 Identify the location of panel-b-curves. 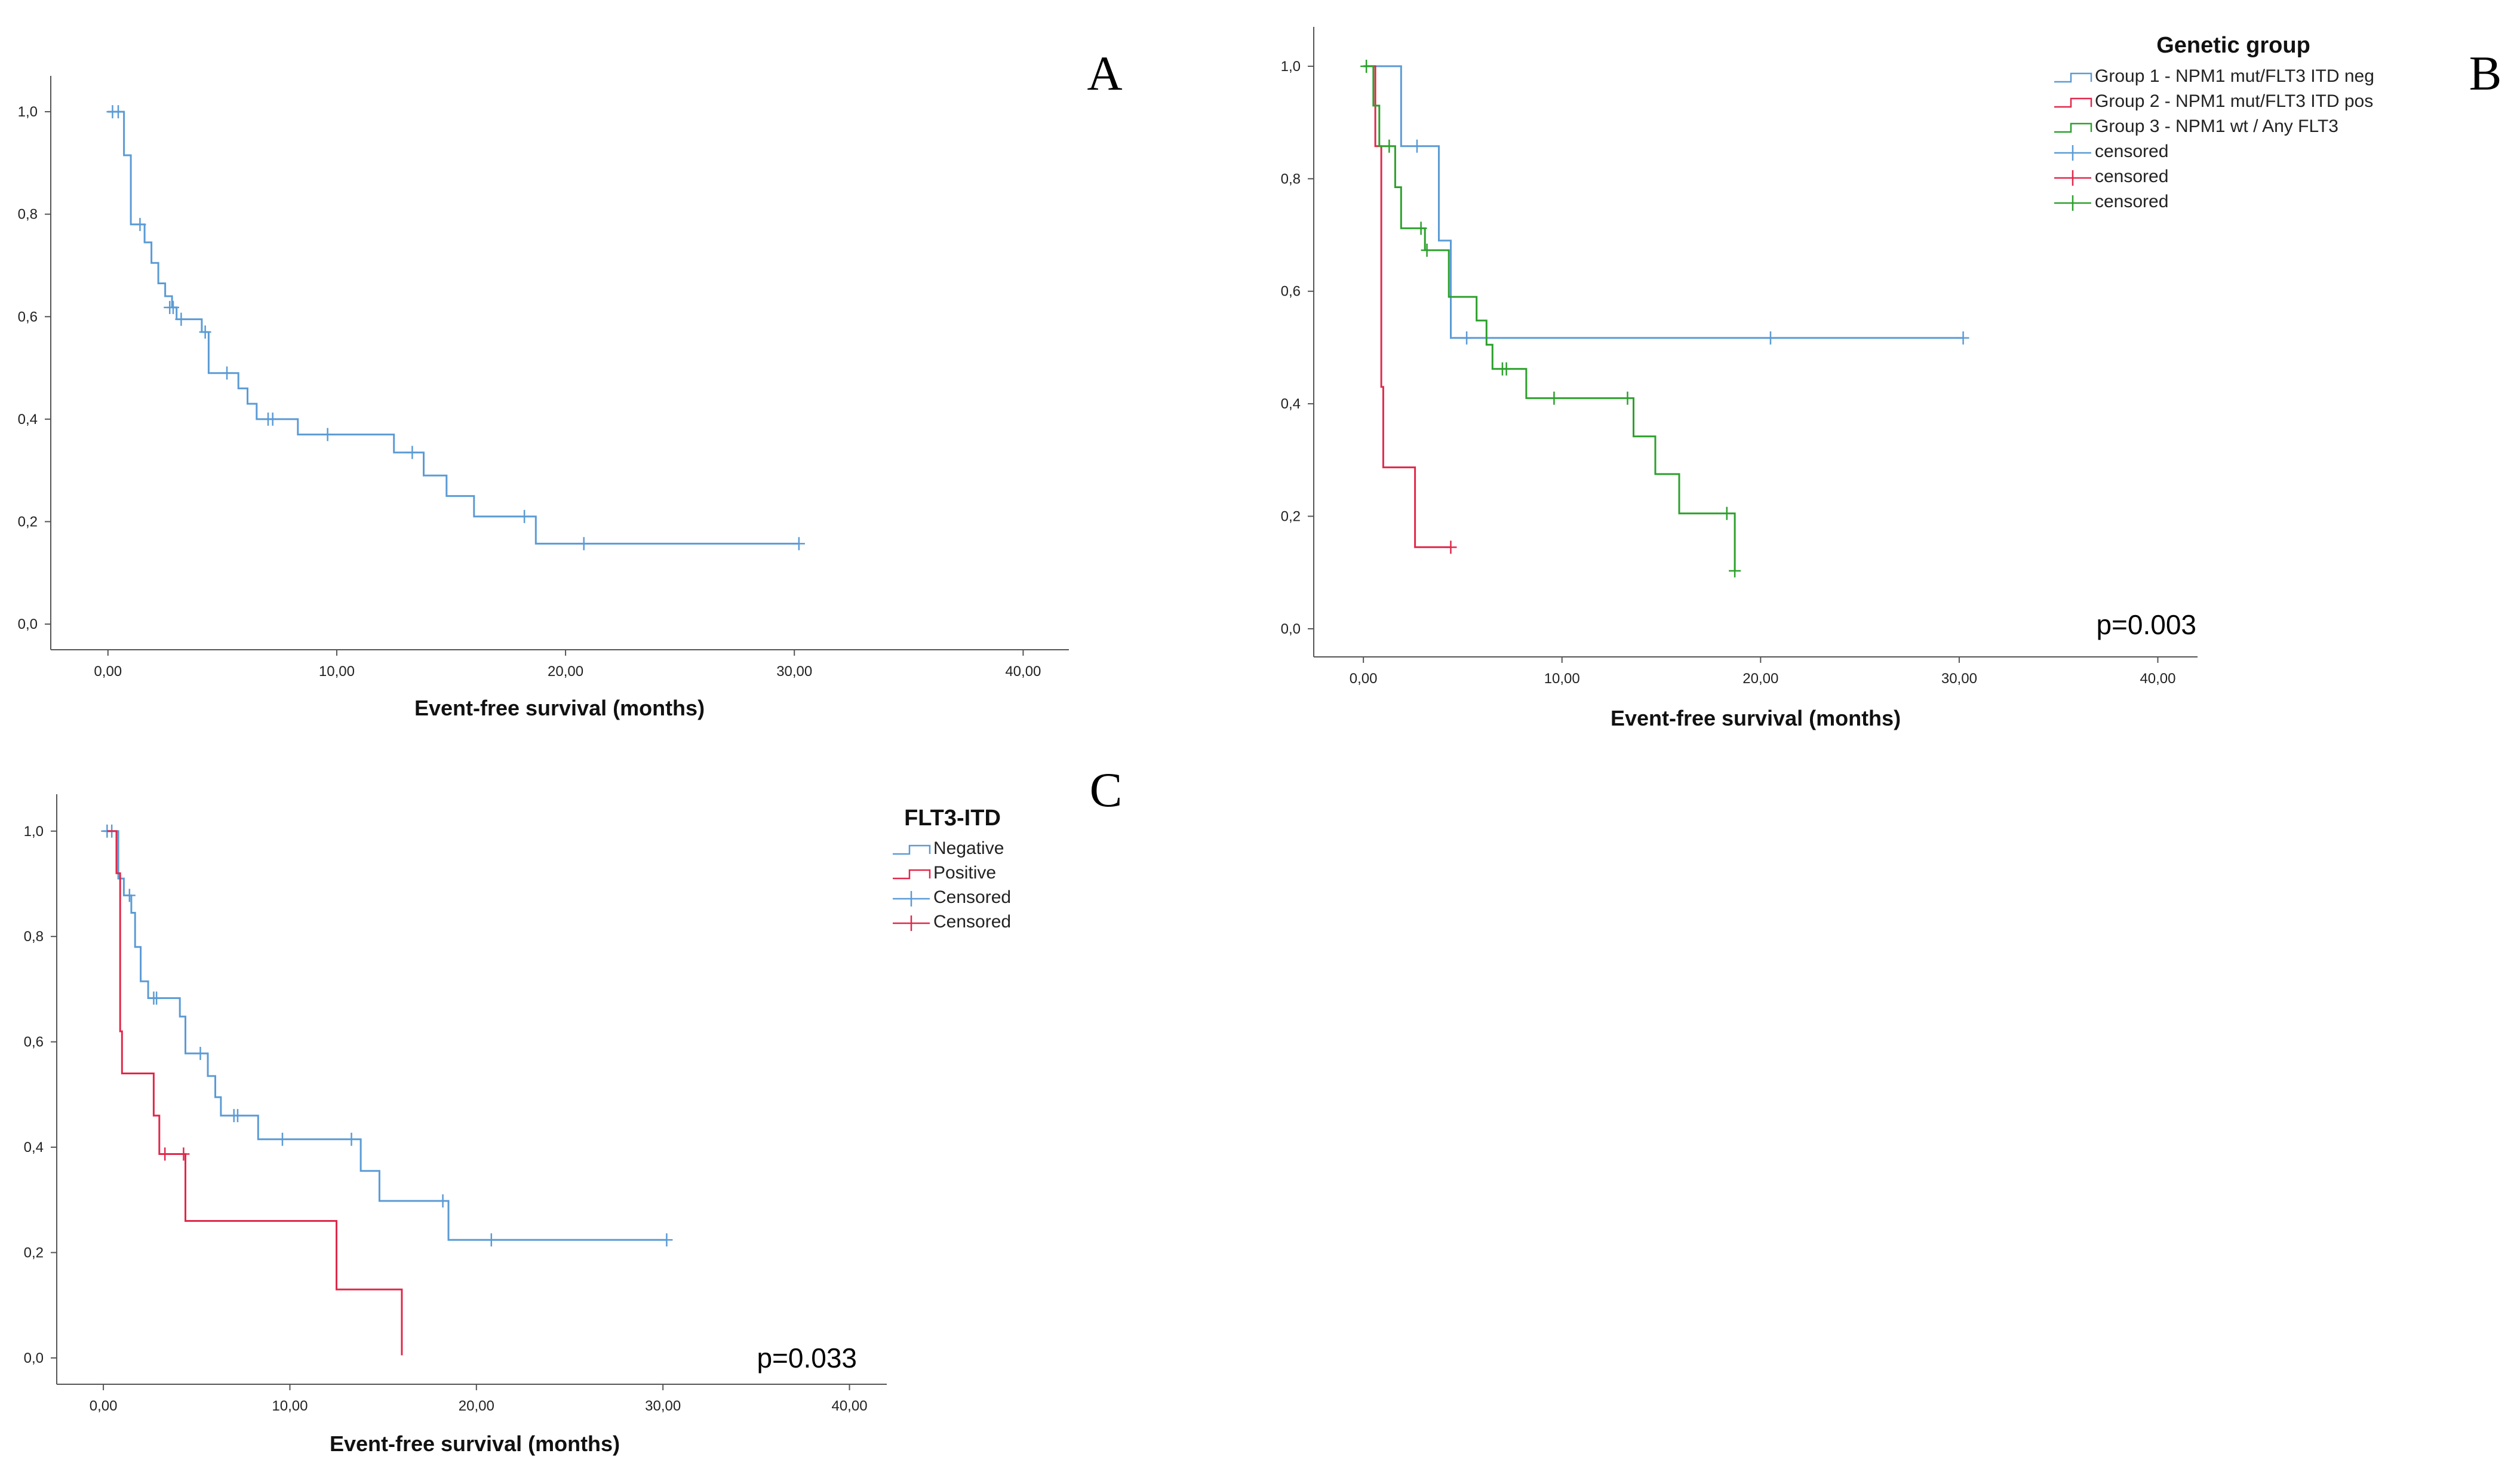
(1664, 318).